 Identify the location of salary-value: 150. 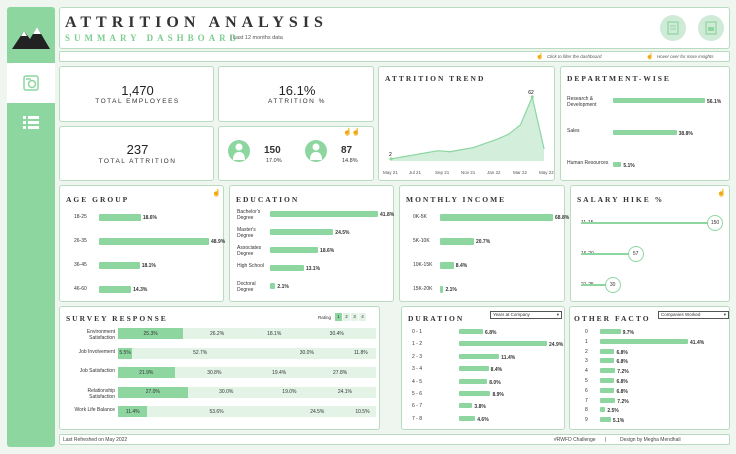
(715, 223).